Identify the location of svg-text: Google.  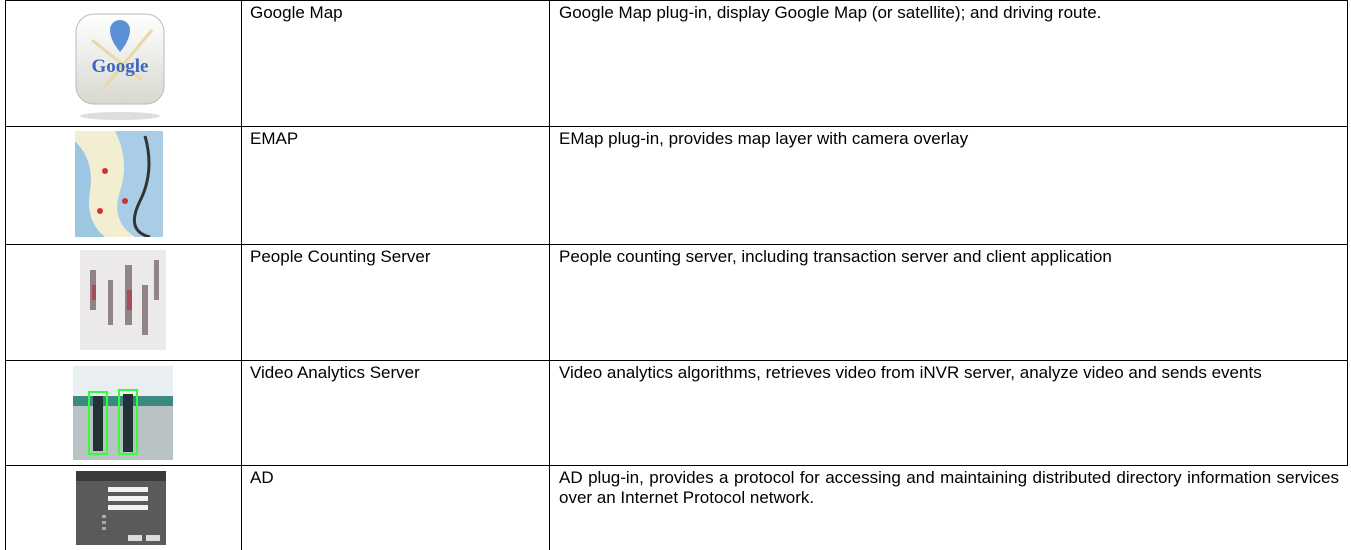
(120, 66).